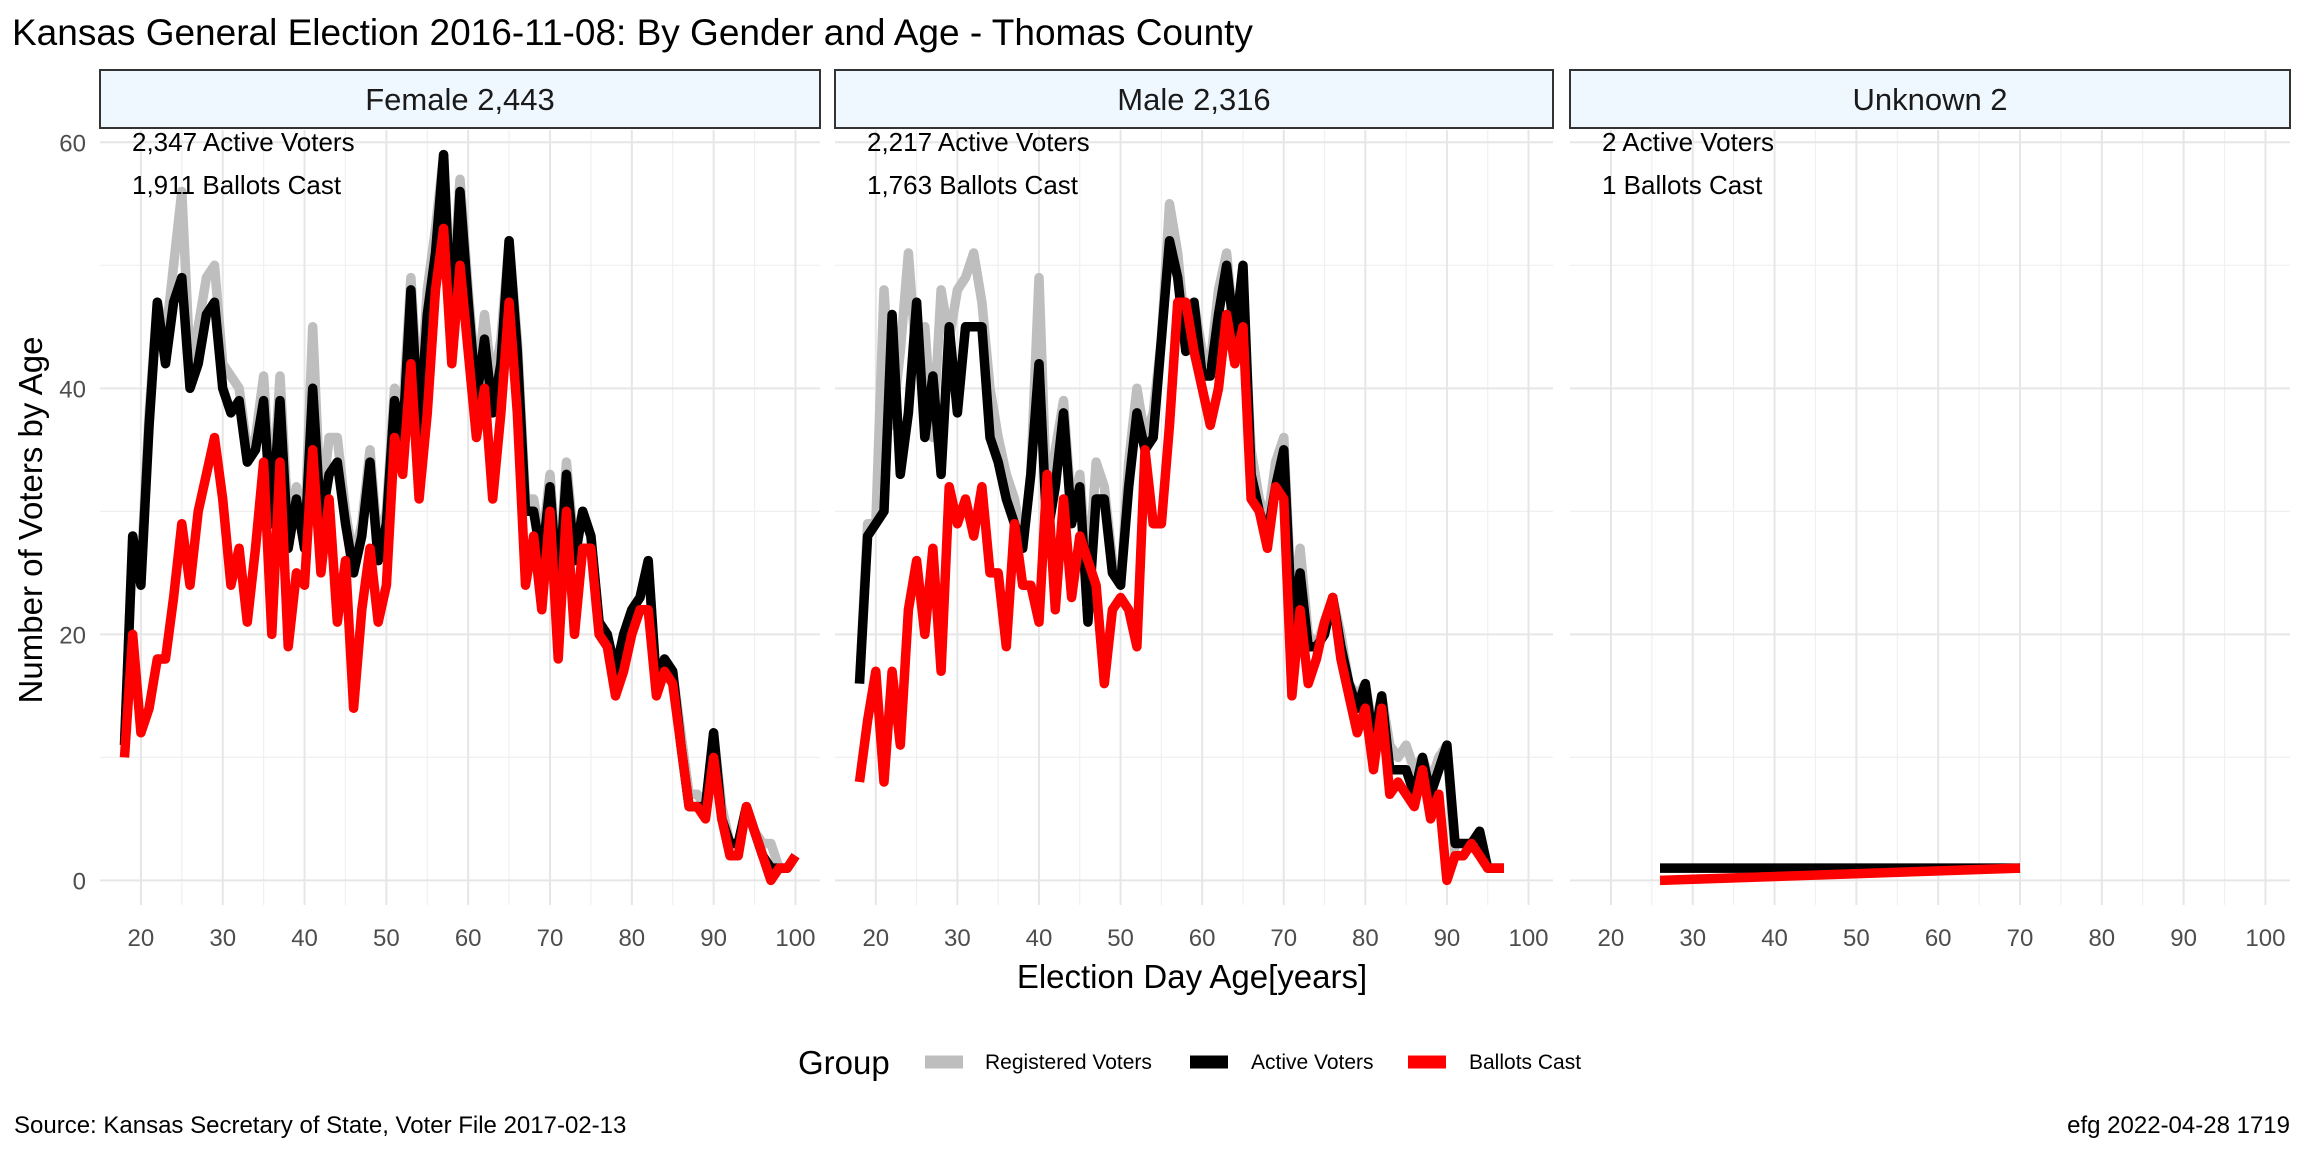 This screenshot has width=2304, height=1152. I want to click on strip-female, so click(460, 99).